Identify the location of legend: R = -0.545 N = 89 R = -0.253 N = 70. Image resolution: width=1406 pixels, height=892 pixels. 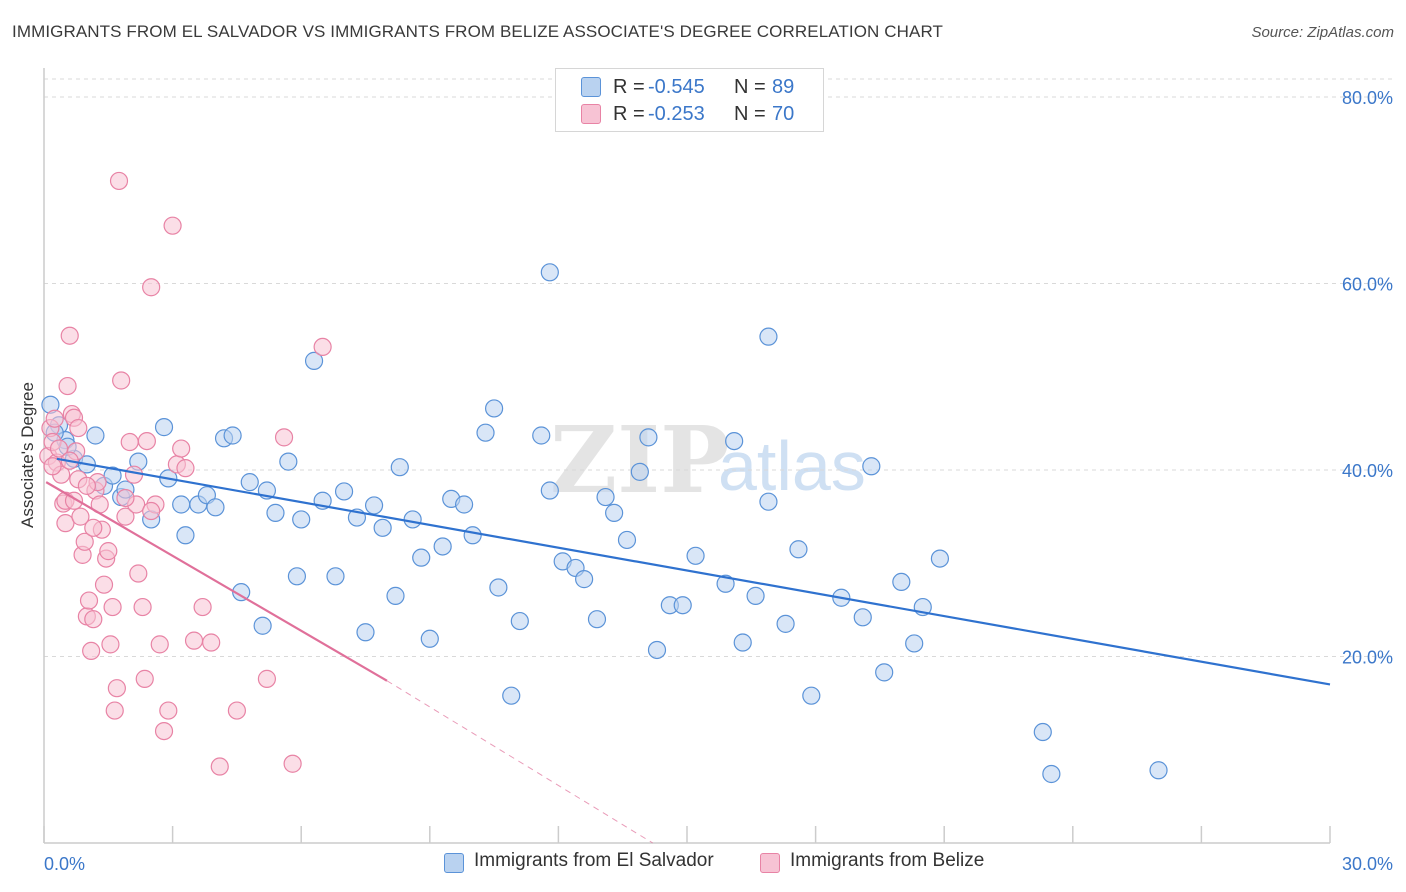
(689, 100).